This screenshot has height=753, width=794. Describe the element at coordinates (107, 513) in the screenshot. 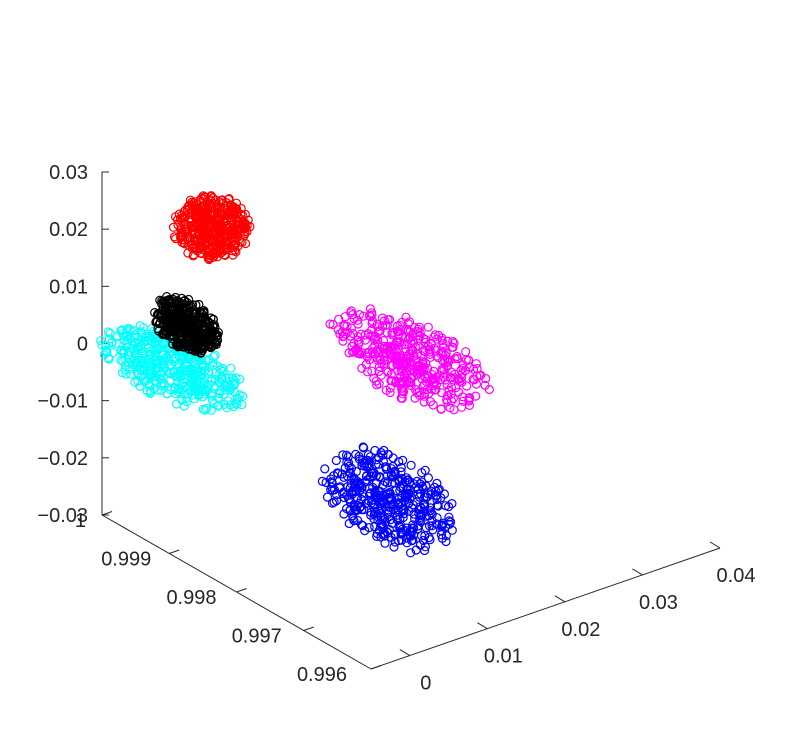

I see `y-tick` at that location.